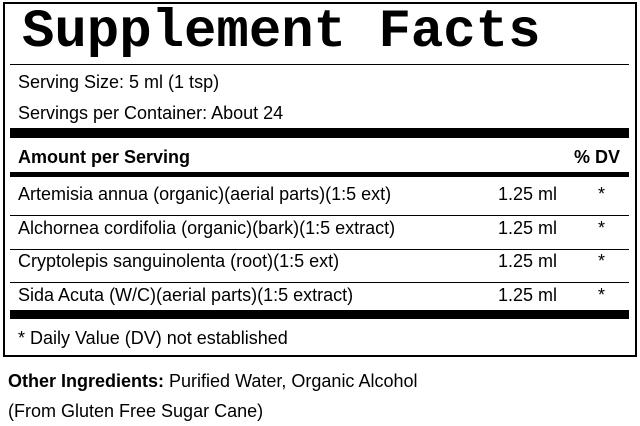 The image size is (640, 426). I want to click on other-label: Other Ingredients:, so click(86, 381).